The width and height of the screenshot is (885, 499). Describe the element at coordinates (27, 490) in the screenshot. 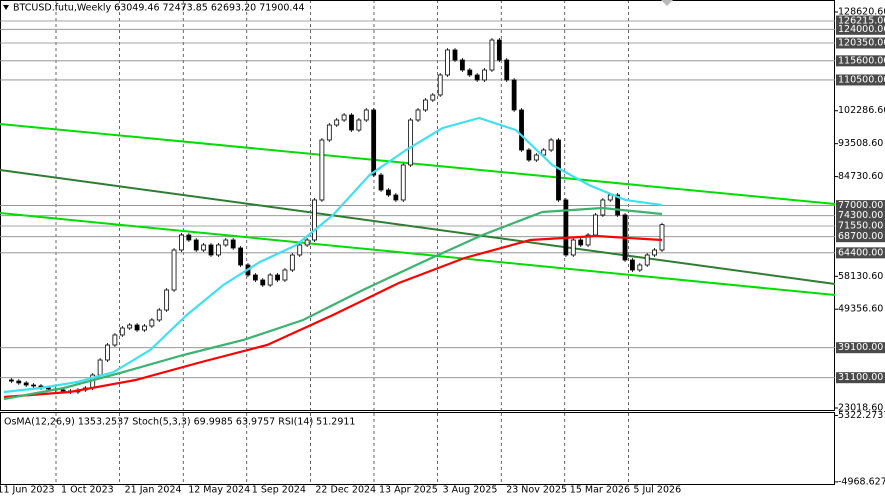

I see `x-tick-label: 11 Jun 2023` at that location.